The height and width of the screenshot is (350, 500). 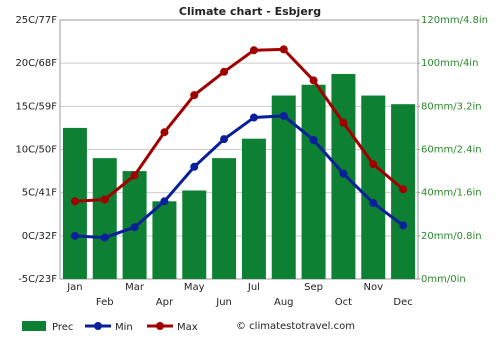 I want to click on y-tick-label: 10C/50F, so click(x=36, y=150).